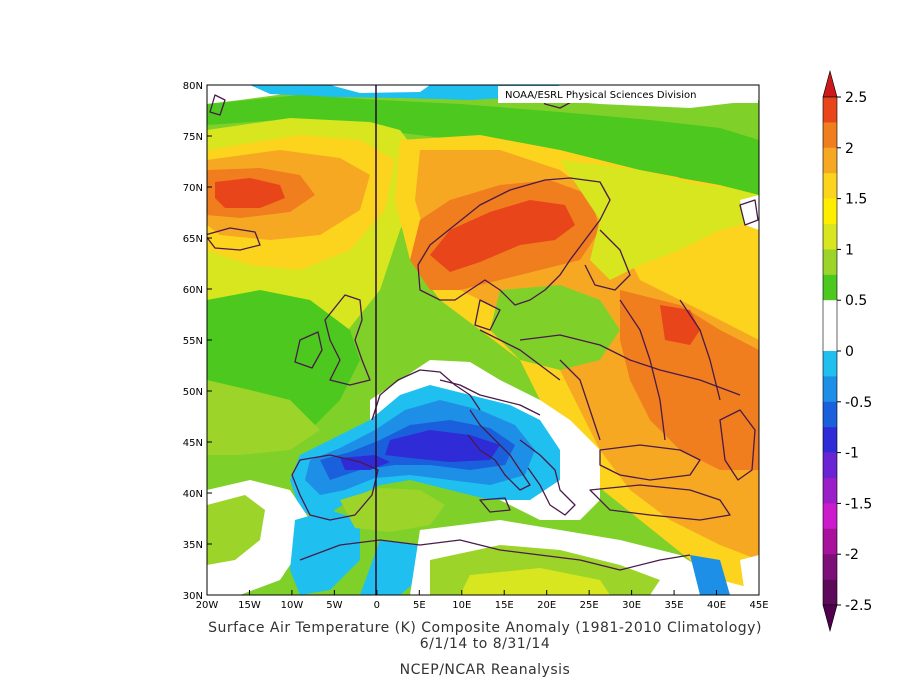 This screenshot has width=904, height=699. I want to click on latitude-axis: 80N 75N 70N 65N 60N 55N 50N 45N 40N 35N 30N, so click(197, 341).